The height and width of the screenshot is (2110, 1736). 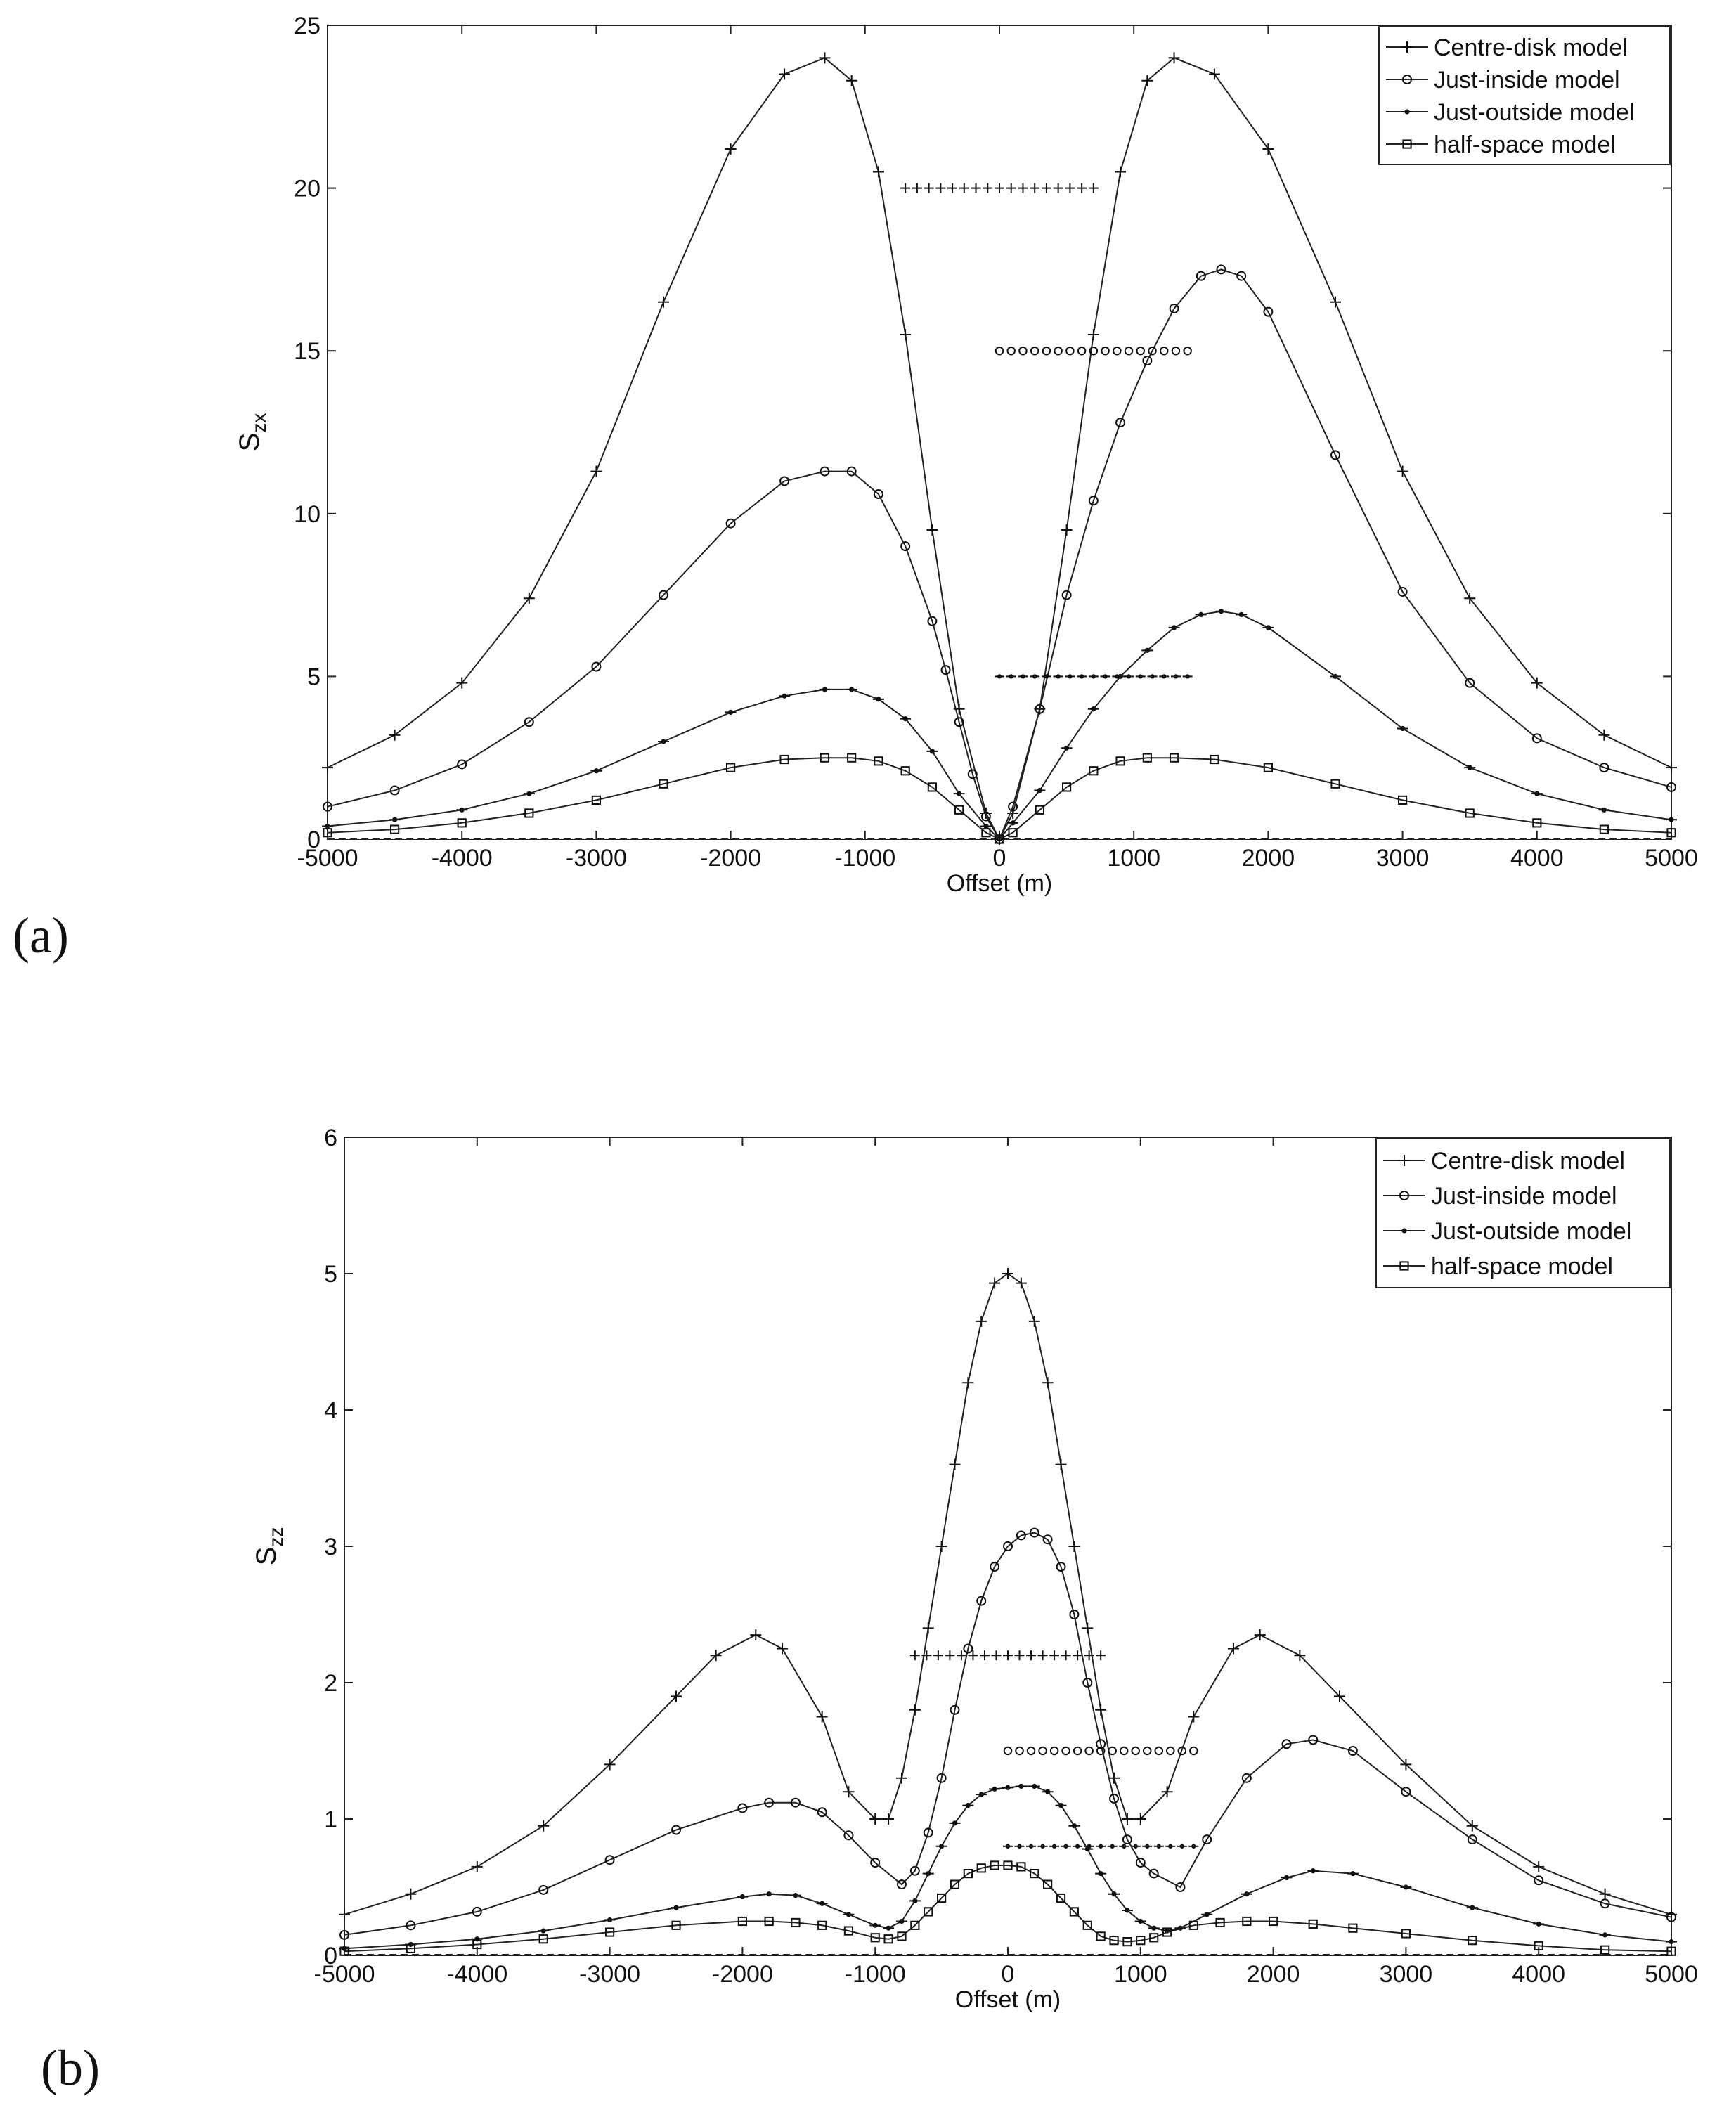 I want to click on y-tick-label: 15, so click(x=307, y=351).